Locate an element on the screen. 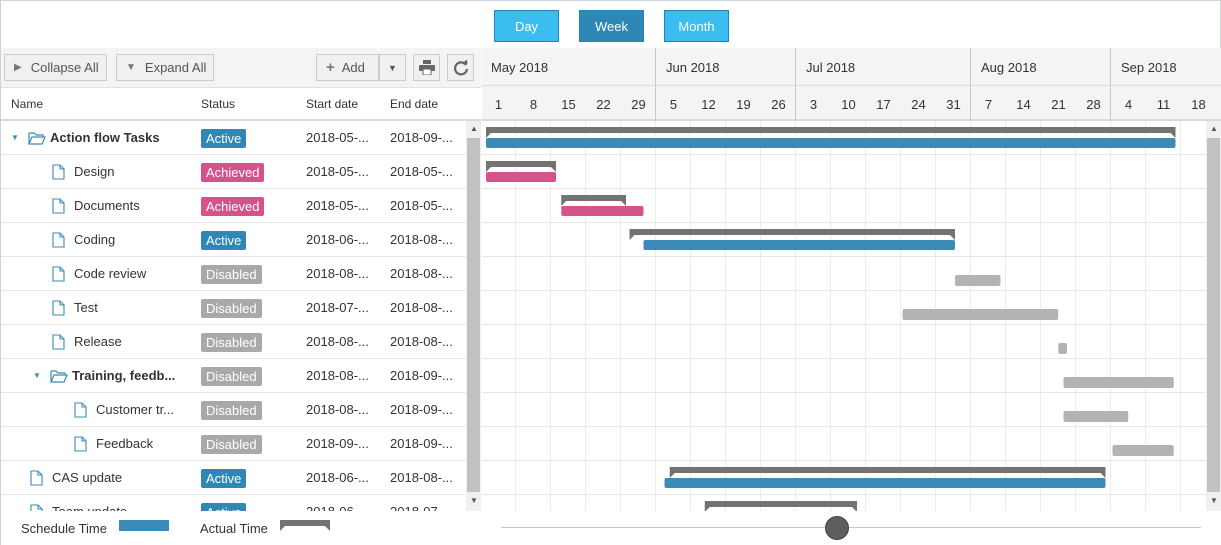 This screenshot has width=1221, height=545. collapse-all-button: ▶ Collapse All is located at coordinates (55, 67).